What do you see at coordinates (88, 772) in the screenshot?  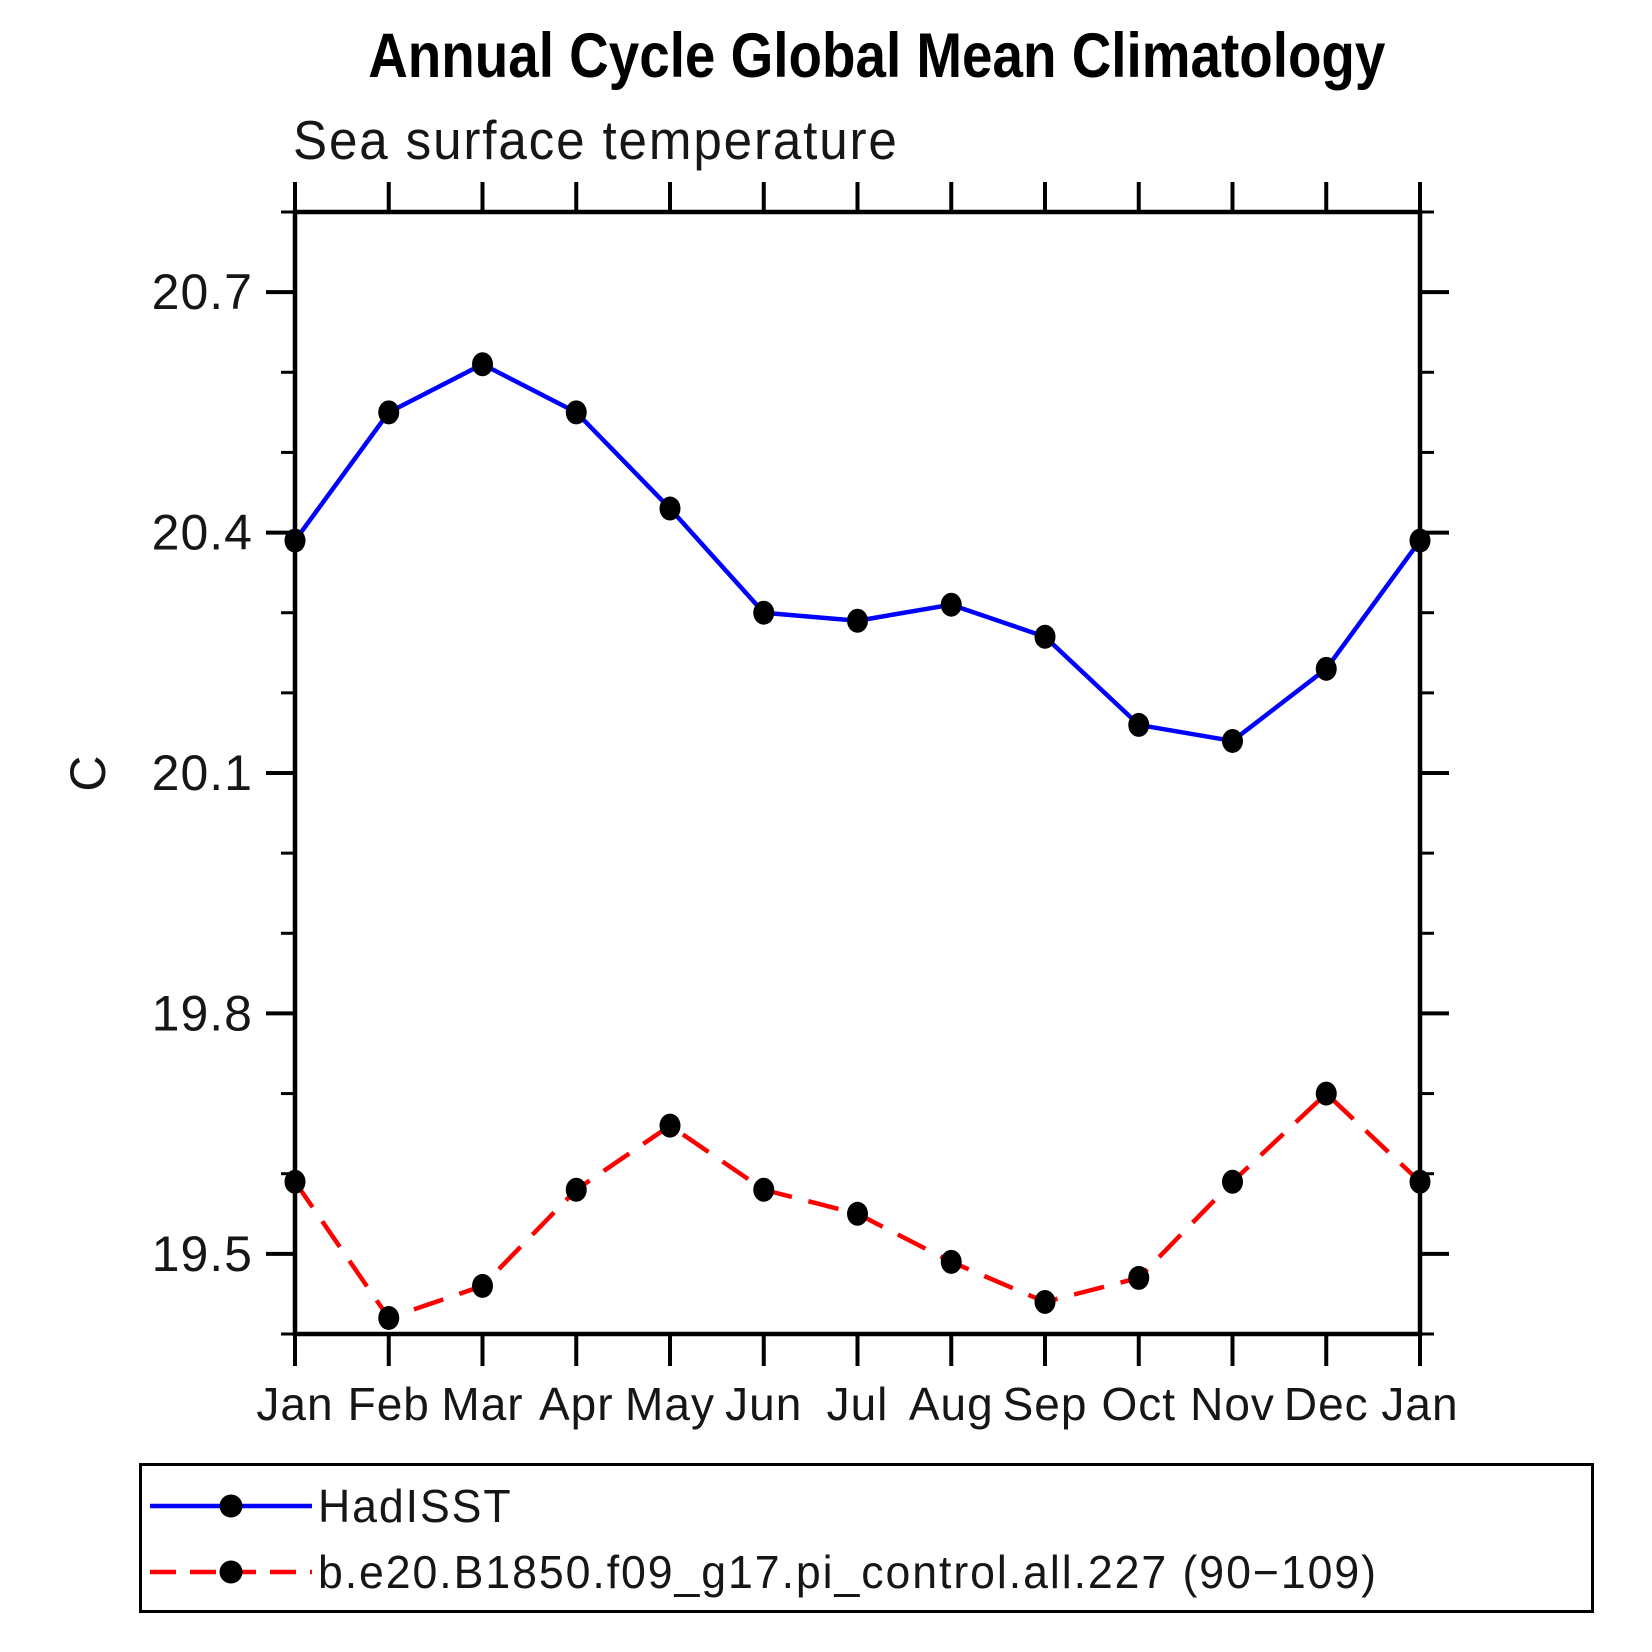 I see `y-axis-title: C` at bounding box center [88, 772].